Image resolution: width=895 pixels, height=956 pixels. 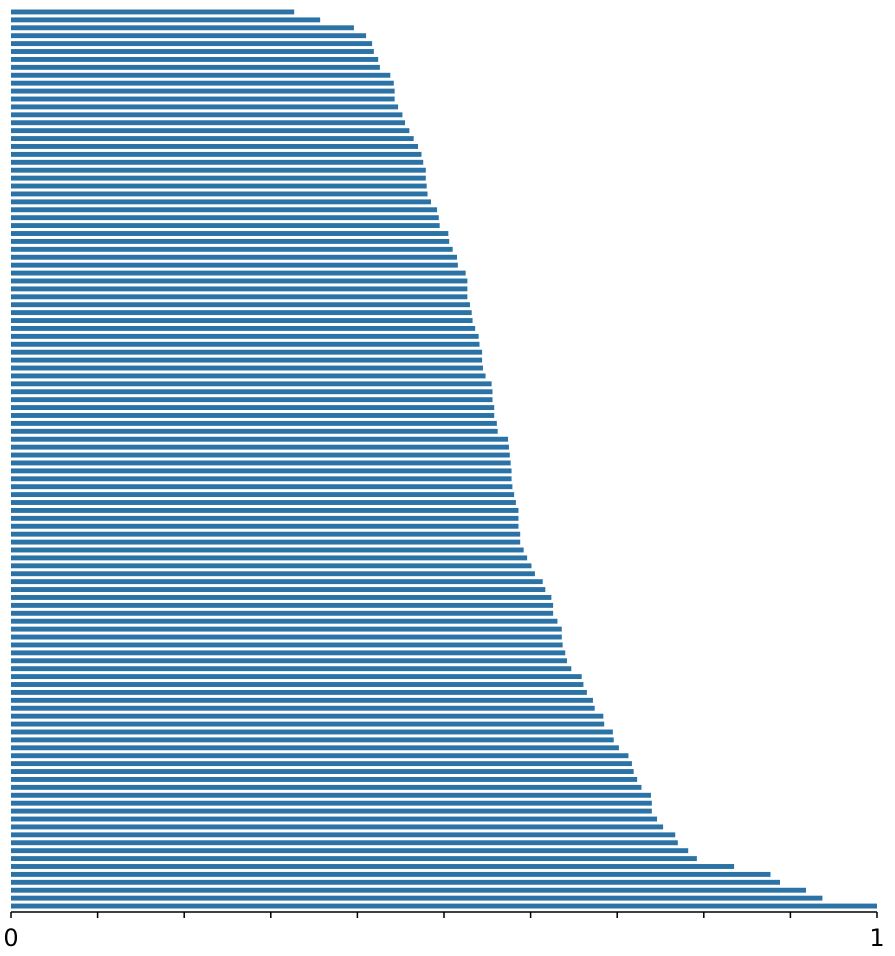 What do you see at coordinates (876, 938) in the screenshot?
I see `x-tick-label: 1` at bounding box center [876, 938].